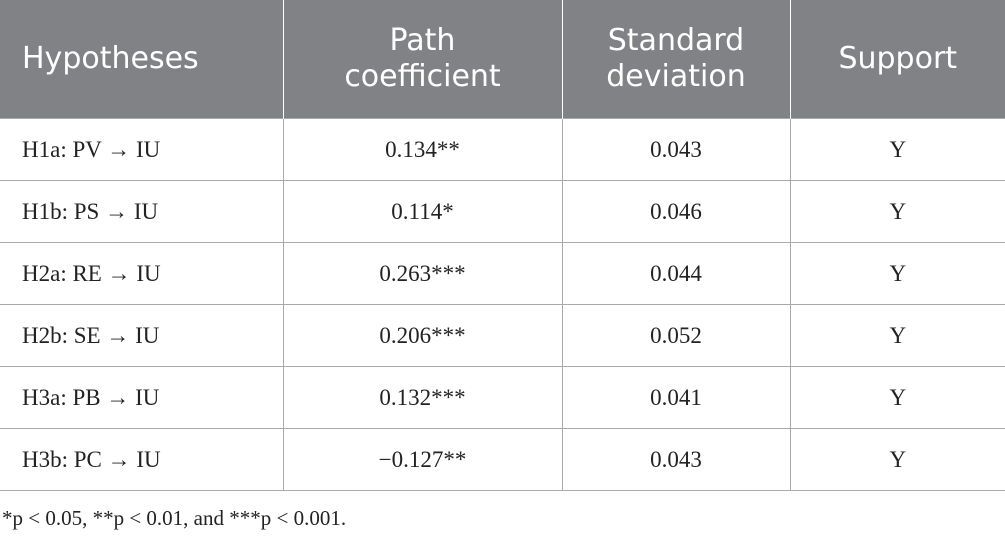 The width and height of the screenshot is (1005, 550). I want to click on table-cell: 0.132***, so click(422, 397).